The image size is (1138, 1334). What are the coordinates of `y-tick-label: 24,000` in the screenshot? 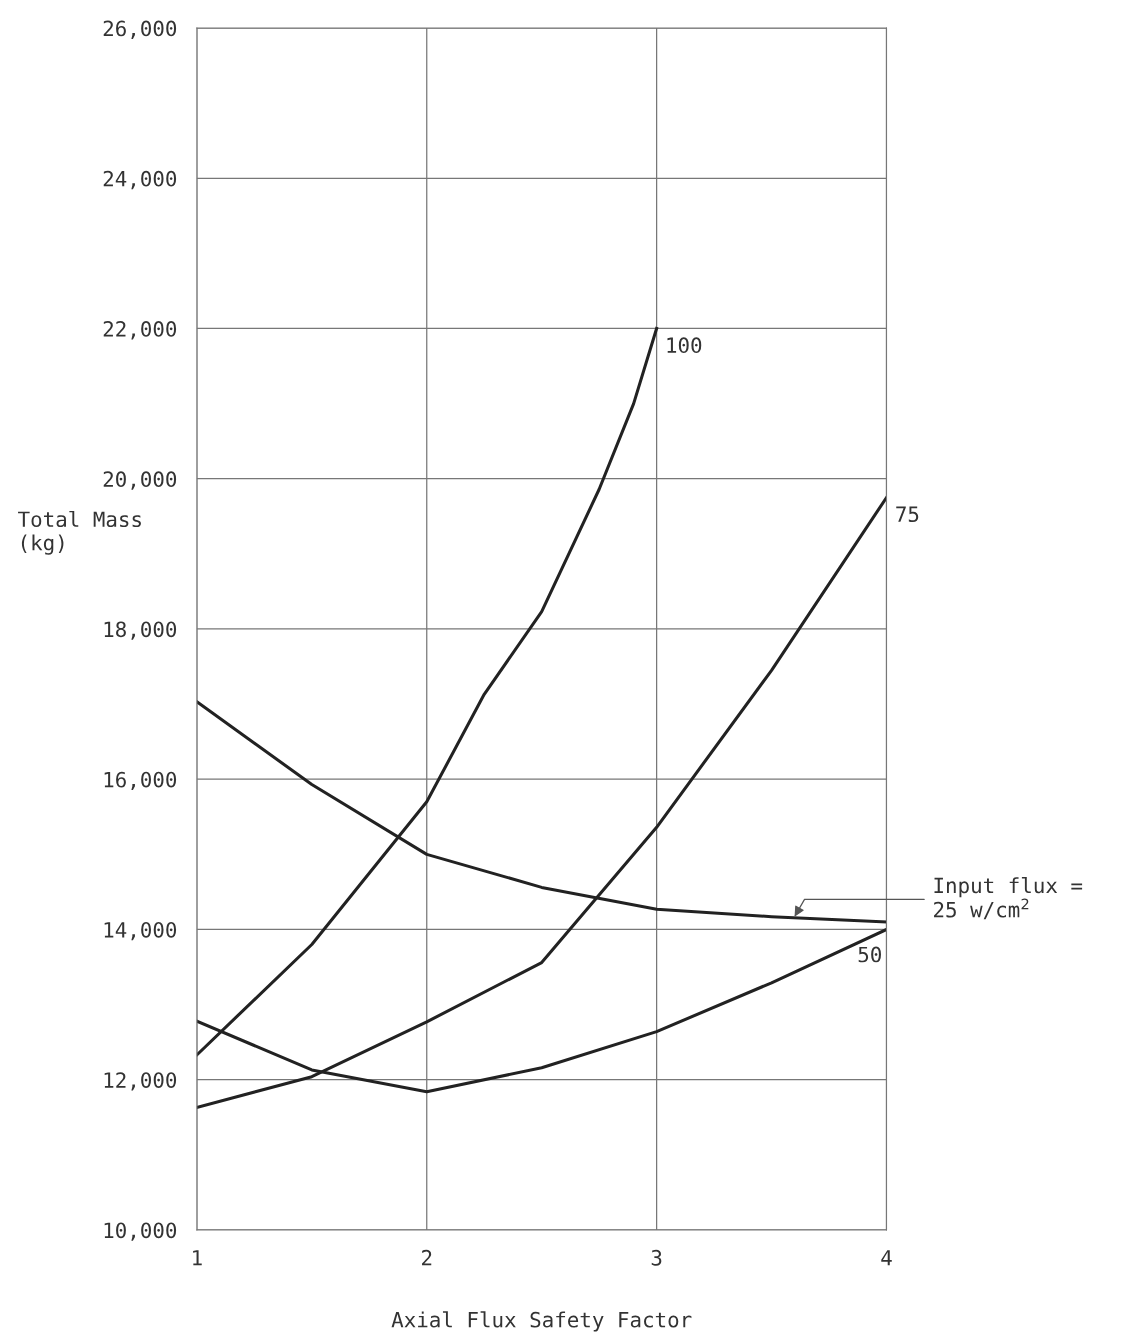 It's located at (140, 180).